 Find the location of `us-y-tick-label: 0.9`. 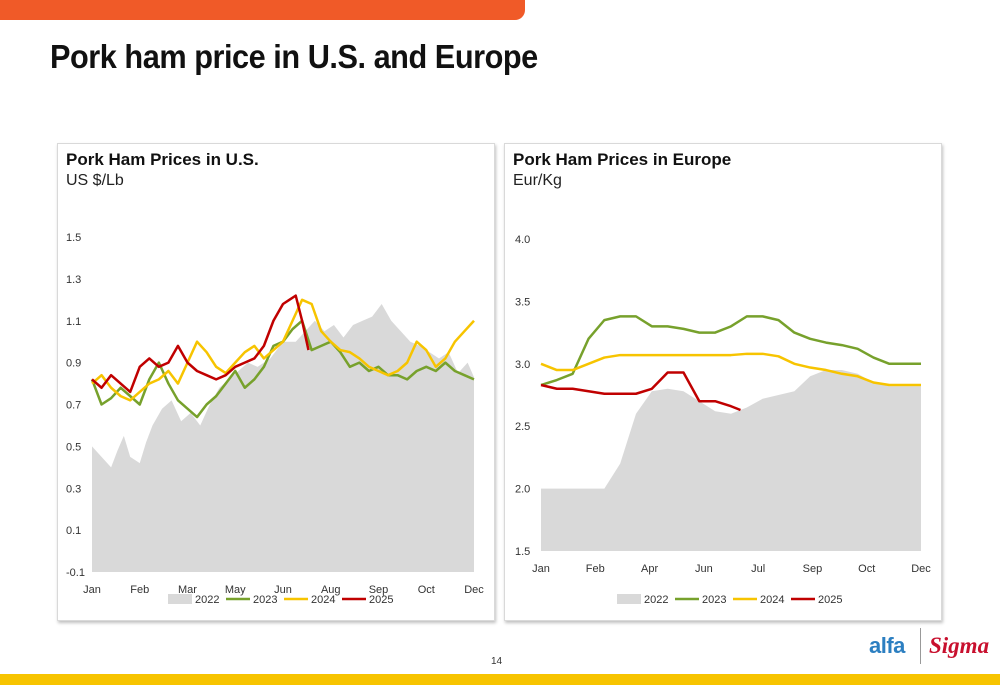

us-y-tick-label: 0.9 is located at coordinates (73, 364).